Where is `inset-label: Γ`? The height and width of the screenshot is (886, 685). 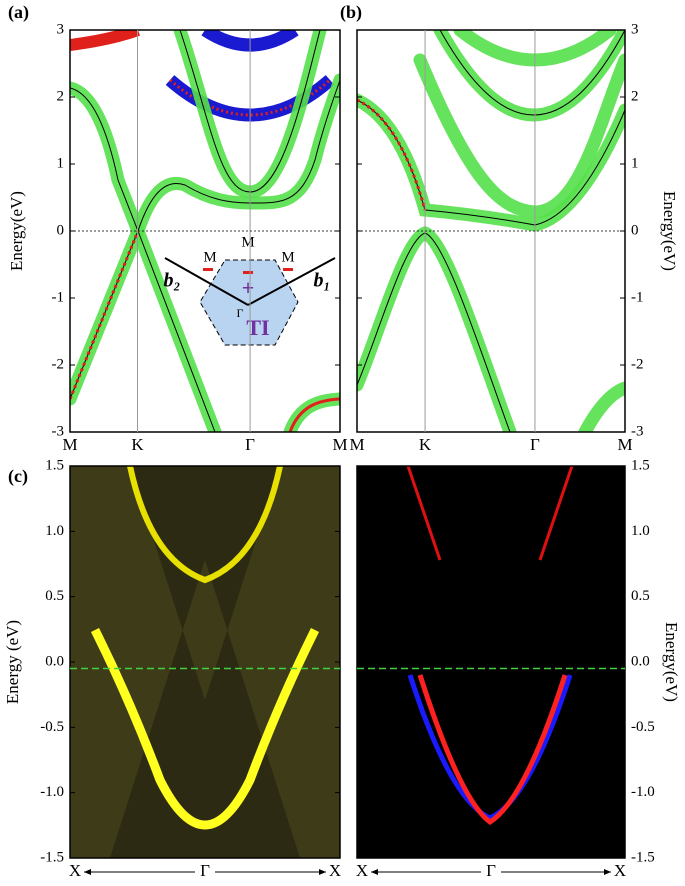 inset-label: Γ is located at coordinates (240, 313).